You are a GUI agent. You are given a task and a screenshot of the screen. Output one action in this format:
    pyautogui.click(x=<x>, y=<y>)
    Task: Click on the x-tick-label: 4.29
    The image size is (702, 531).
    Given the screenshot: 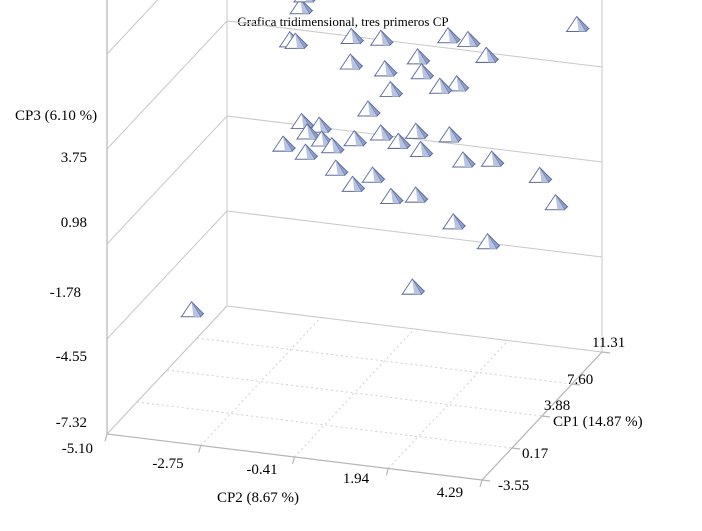 What is the action you would take?
    pyautogui.click(x=450, y=493)
    